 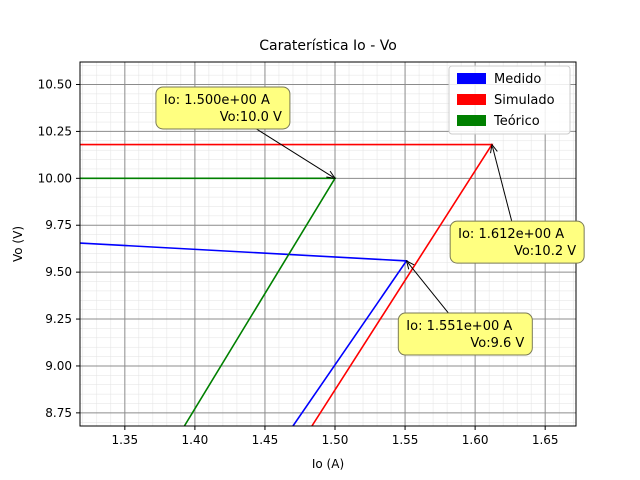 What do you see at coordinates (58, 319) in the screenshot?
I see `y-tick-label: 9.25` at bounding box center [58, 319].